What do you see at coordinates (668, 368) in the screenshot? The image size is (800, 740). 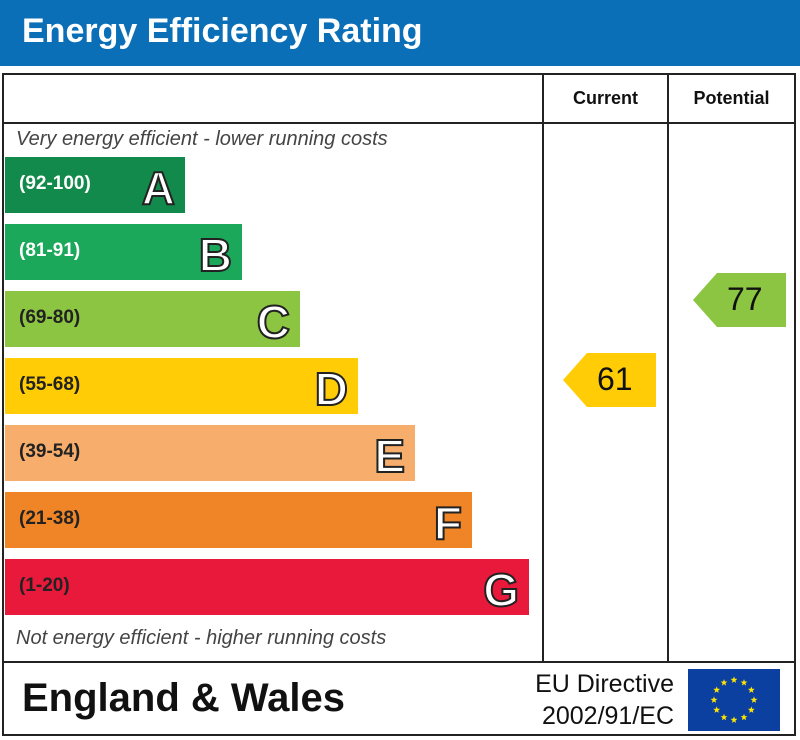 I see `divider-potential` at bounding box center [668, 368].